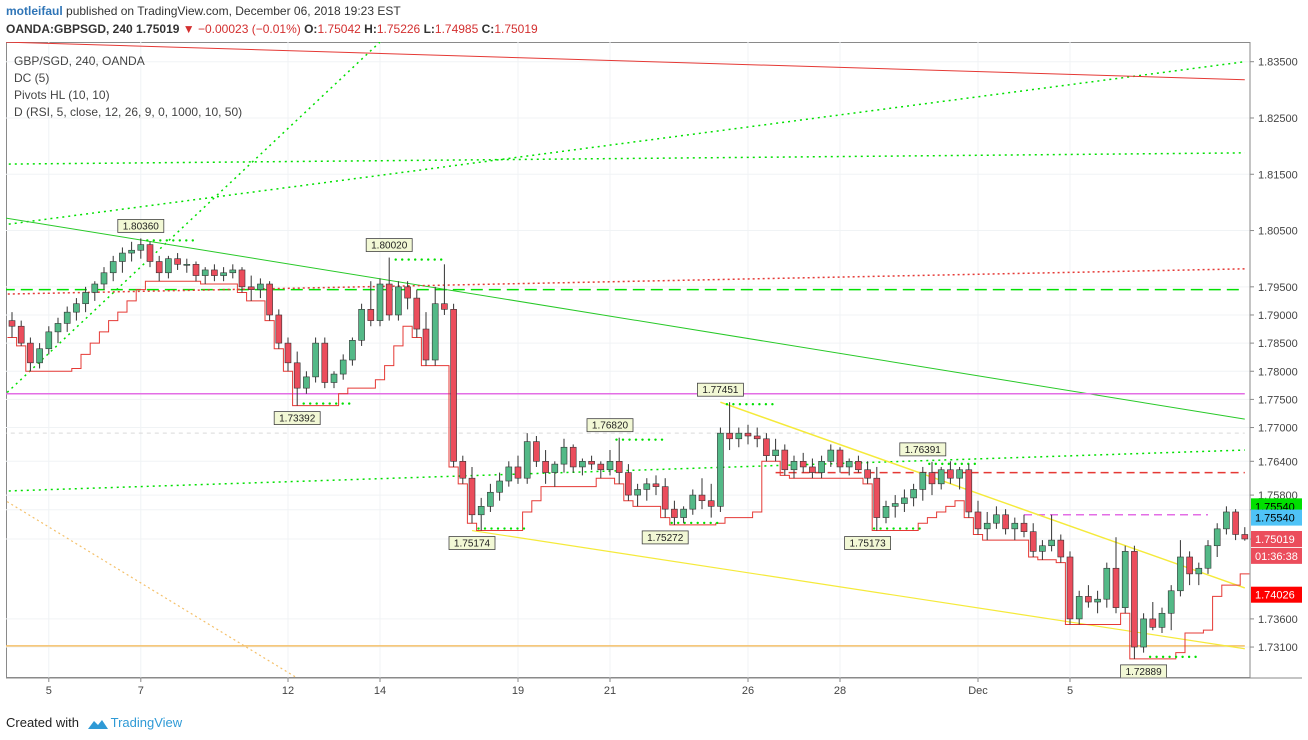 This screenshot has width=1308, height=740. I want to click on tradingview-logo-icon, so click(97, 724).